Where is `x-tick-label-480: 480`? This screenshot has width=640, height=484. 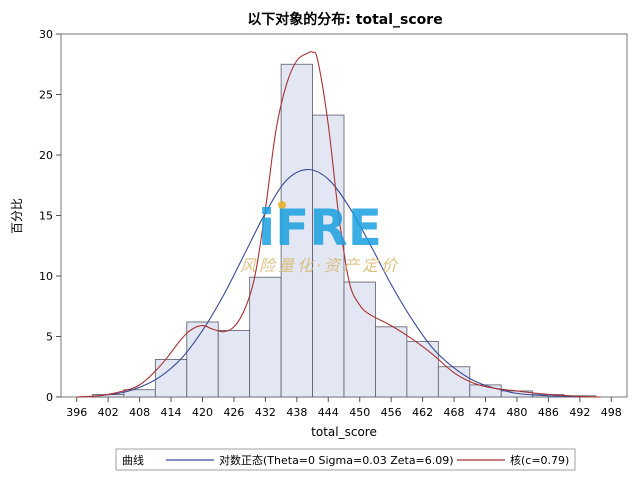 x-tick-label-480: 480 is located at coordinates (516, 412).